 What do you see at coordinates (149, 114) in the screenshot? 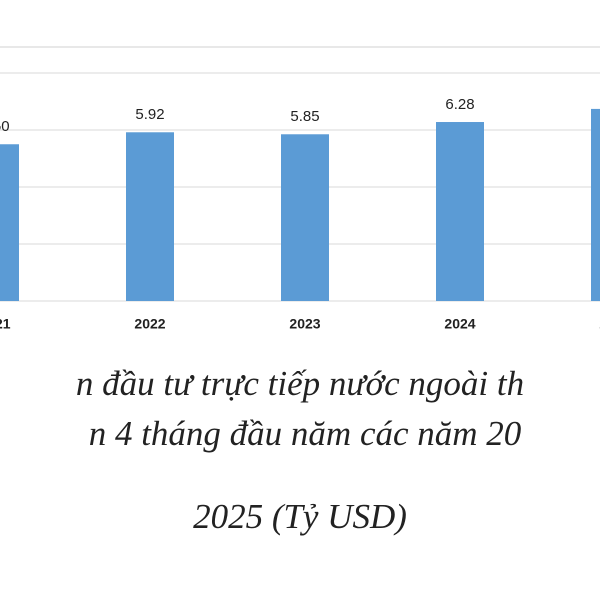
I see `value-label: 5.92` at bounding box center [149, 114].